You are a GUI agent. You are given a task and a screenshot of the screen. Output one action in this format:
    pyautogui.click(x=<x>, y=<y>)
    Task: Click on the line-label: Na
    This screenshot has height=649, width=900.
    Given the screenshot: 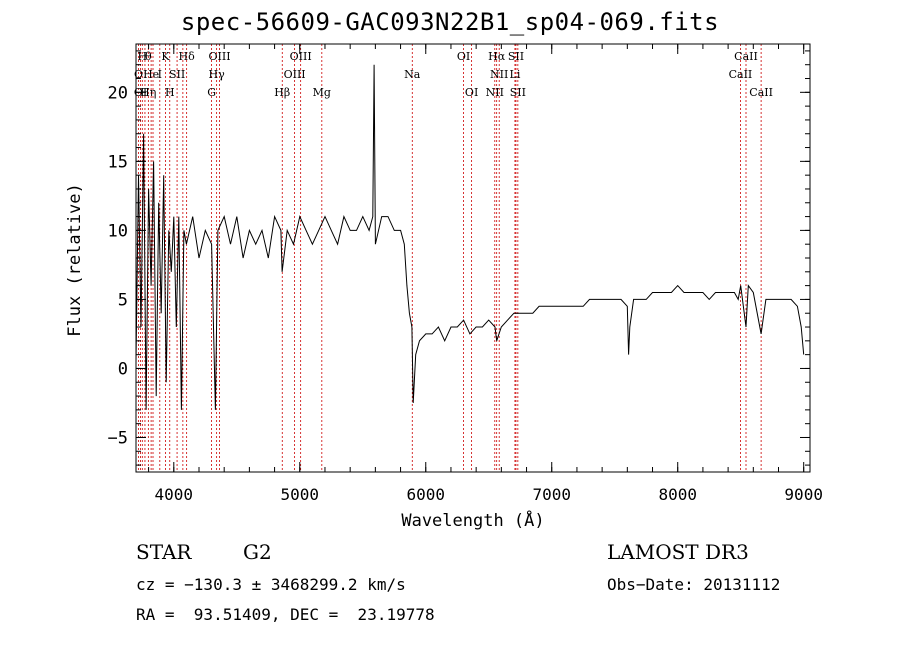 What is the action you would take?
    pyautogui.click(x=412, y=74)
    